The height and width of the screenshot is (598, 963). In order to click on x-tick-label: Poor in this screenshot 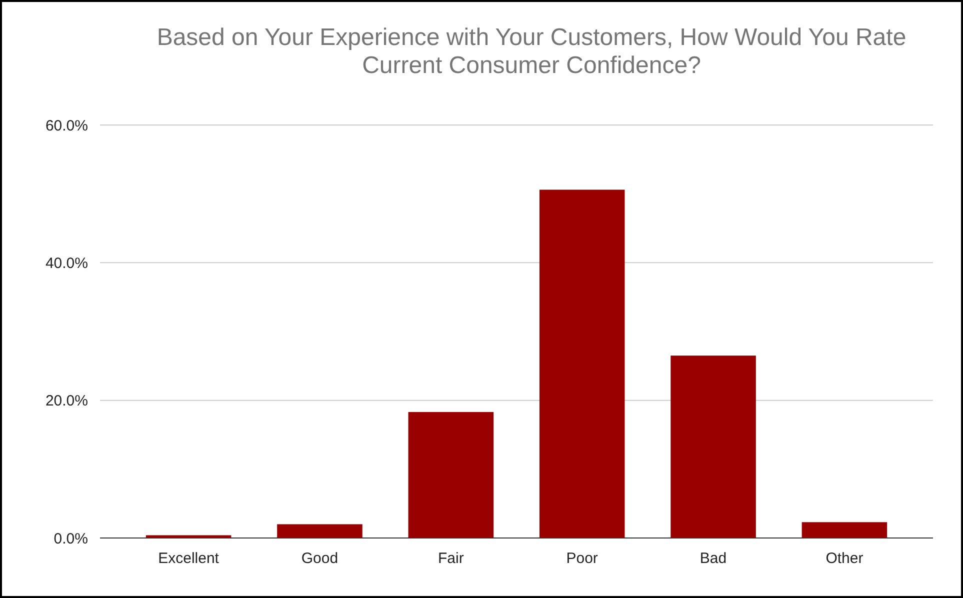, I will do `click(582, 558)`.